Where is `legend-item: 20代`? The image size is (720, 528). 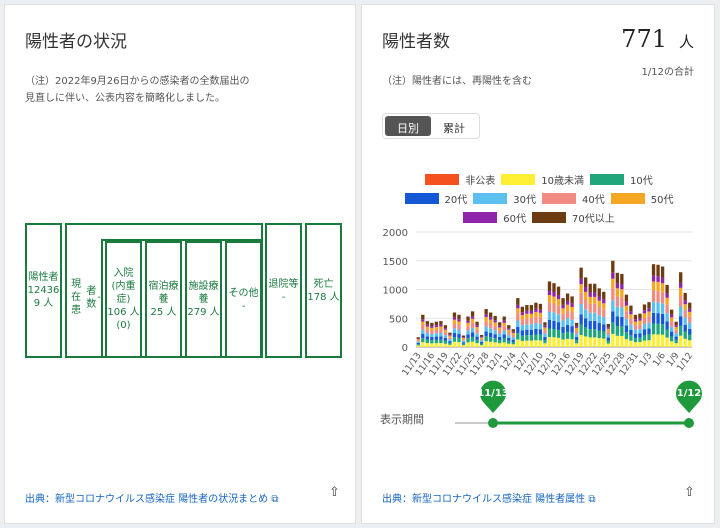 legend-item: 20代 is located at coordinates (435, 198).